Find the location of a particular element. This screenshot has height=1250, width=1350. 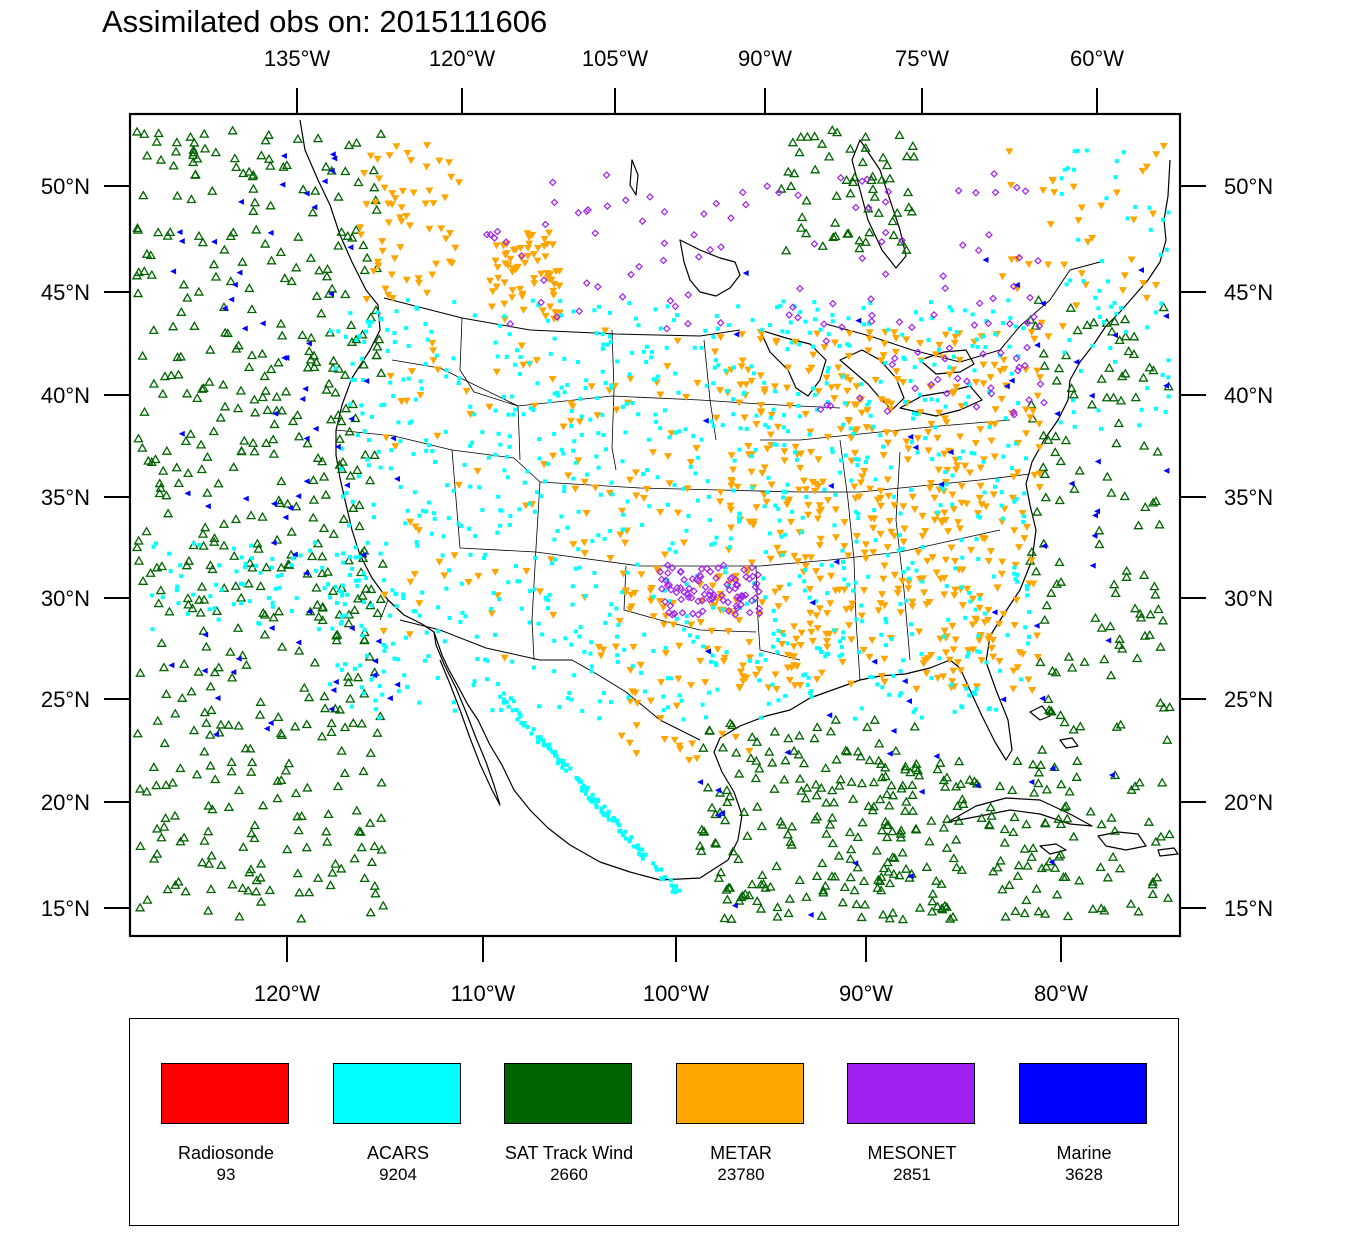

legend-label: METAR is located at coordinates (741, 1153).